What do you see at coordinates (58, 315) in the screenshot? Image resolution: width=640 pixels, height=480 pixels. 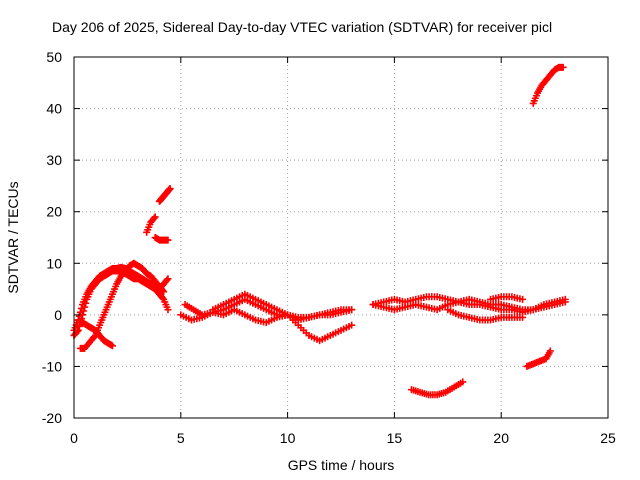 I see `y-tick-label: 0` at bounding box center [58, 315].